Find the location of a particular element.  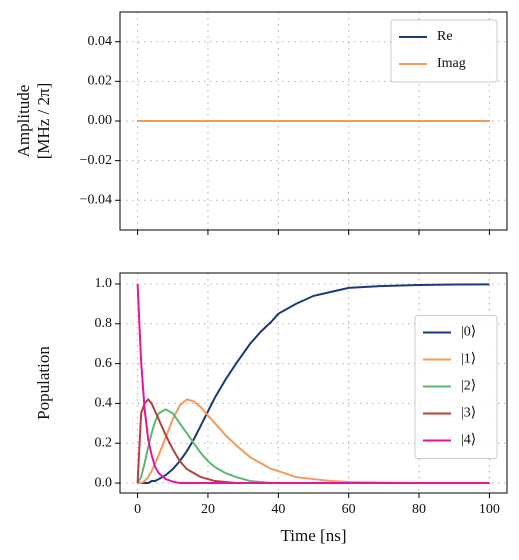

legend-label: |1⟩ is located at coordinates (468, 359).